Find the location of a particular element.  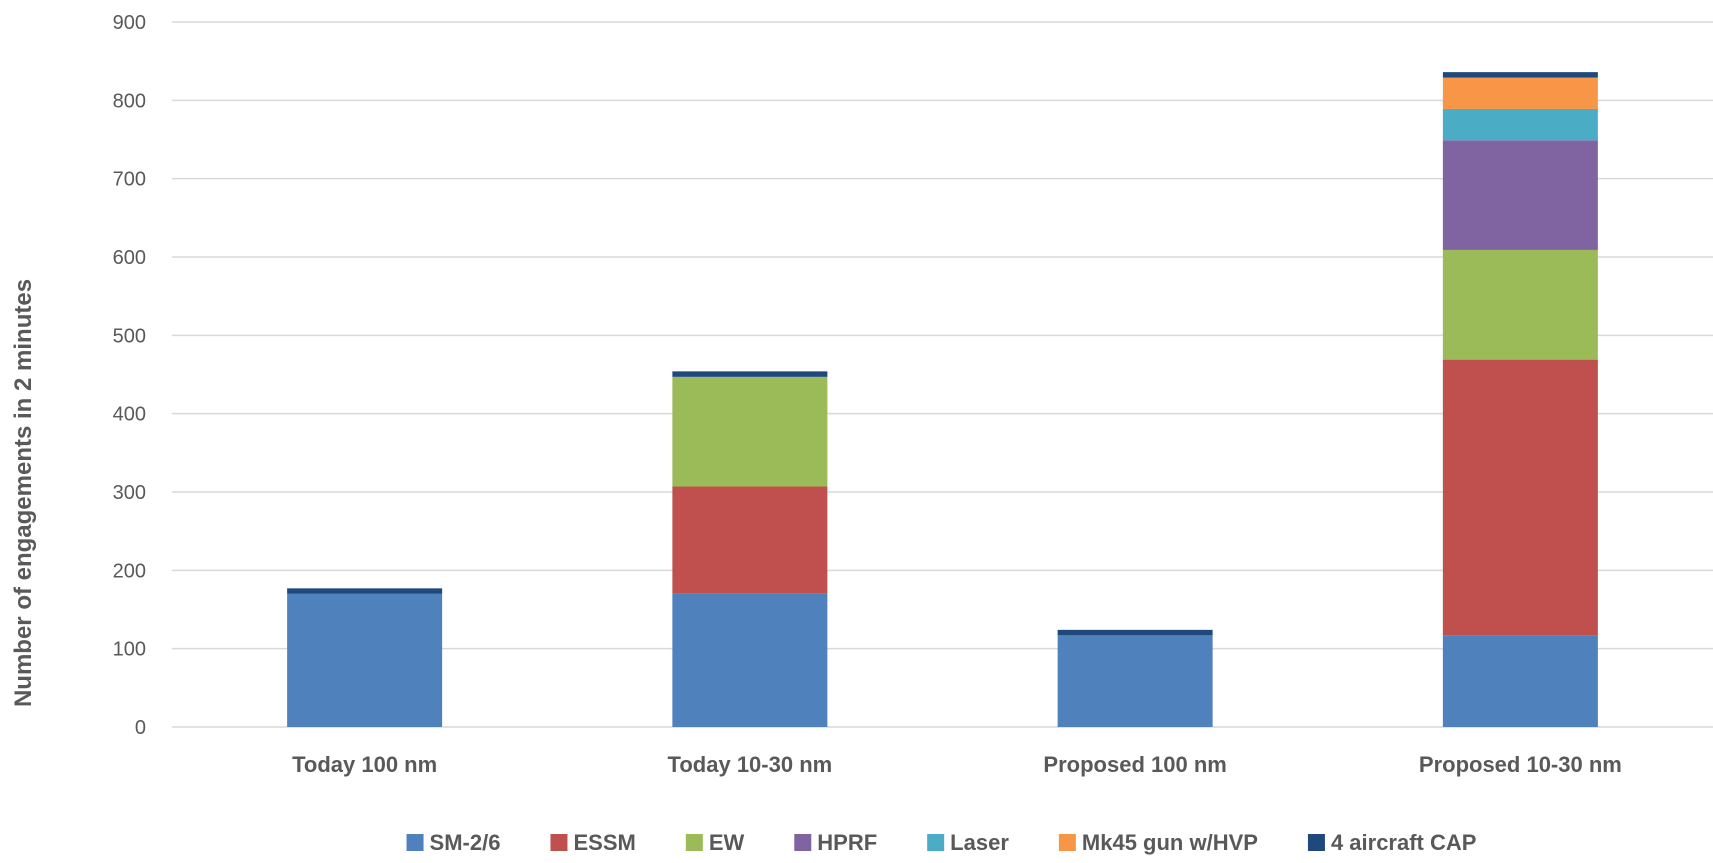

legend-swatch-mk45-gun-w-hvp is located at coordinates (1067, 842).